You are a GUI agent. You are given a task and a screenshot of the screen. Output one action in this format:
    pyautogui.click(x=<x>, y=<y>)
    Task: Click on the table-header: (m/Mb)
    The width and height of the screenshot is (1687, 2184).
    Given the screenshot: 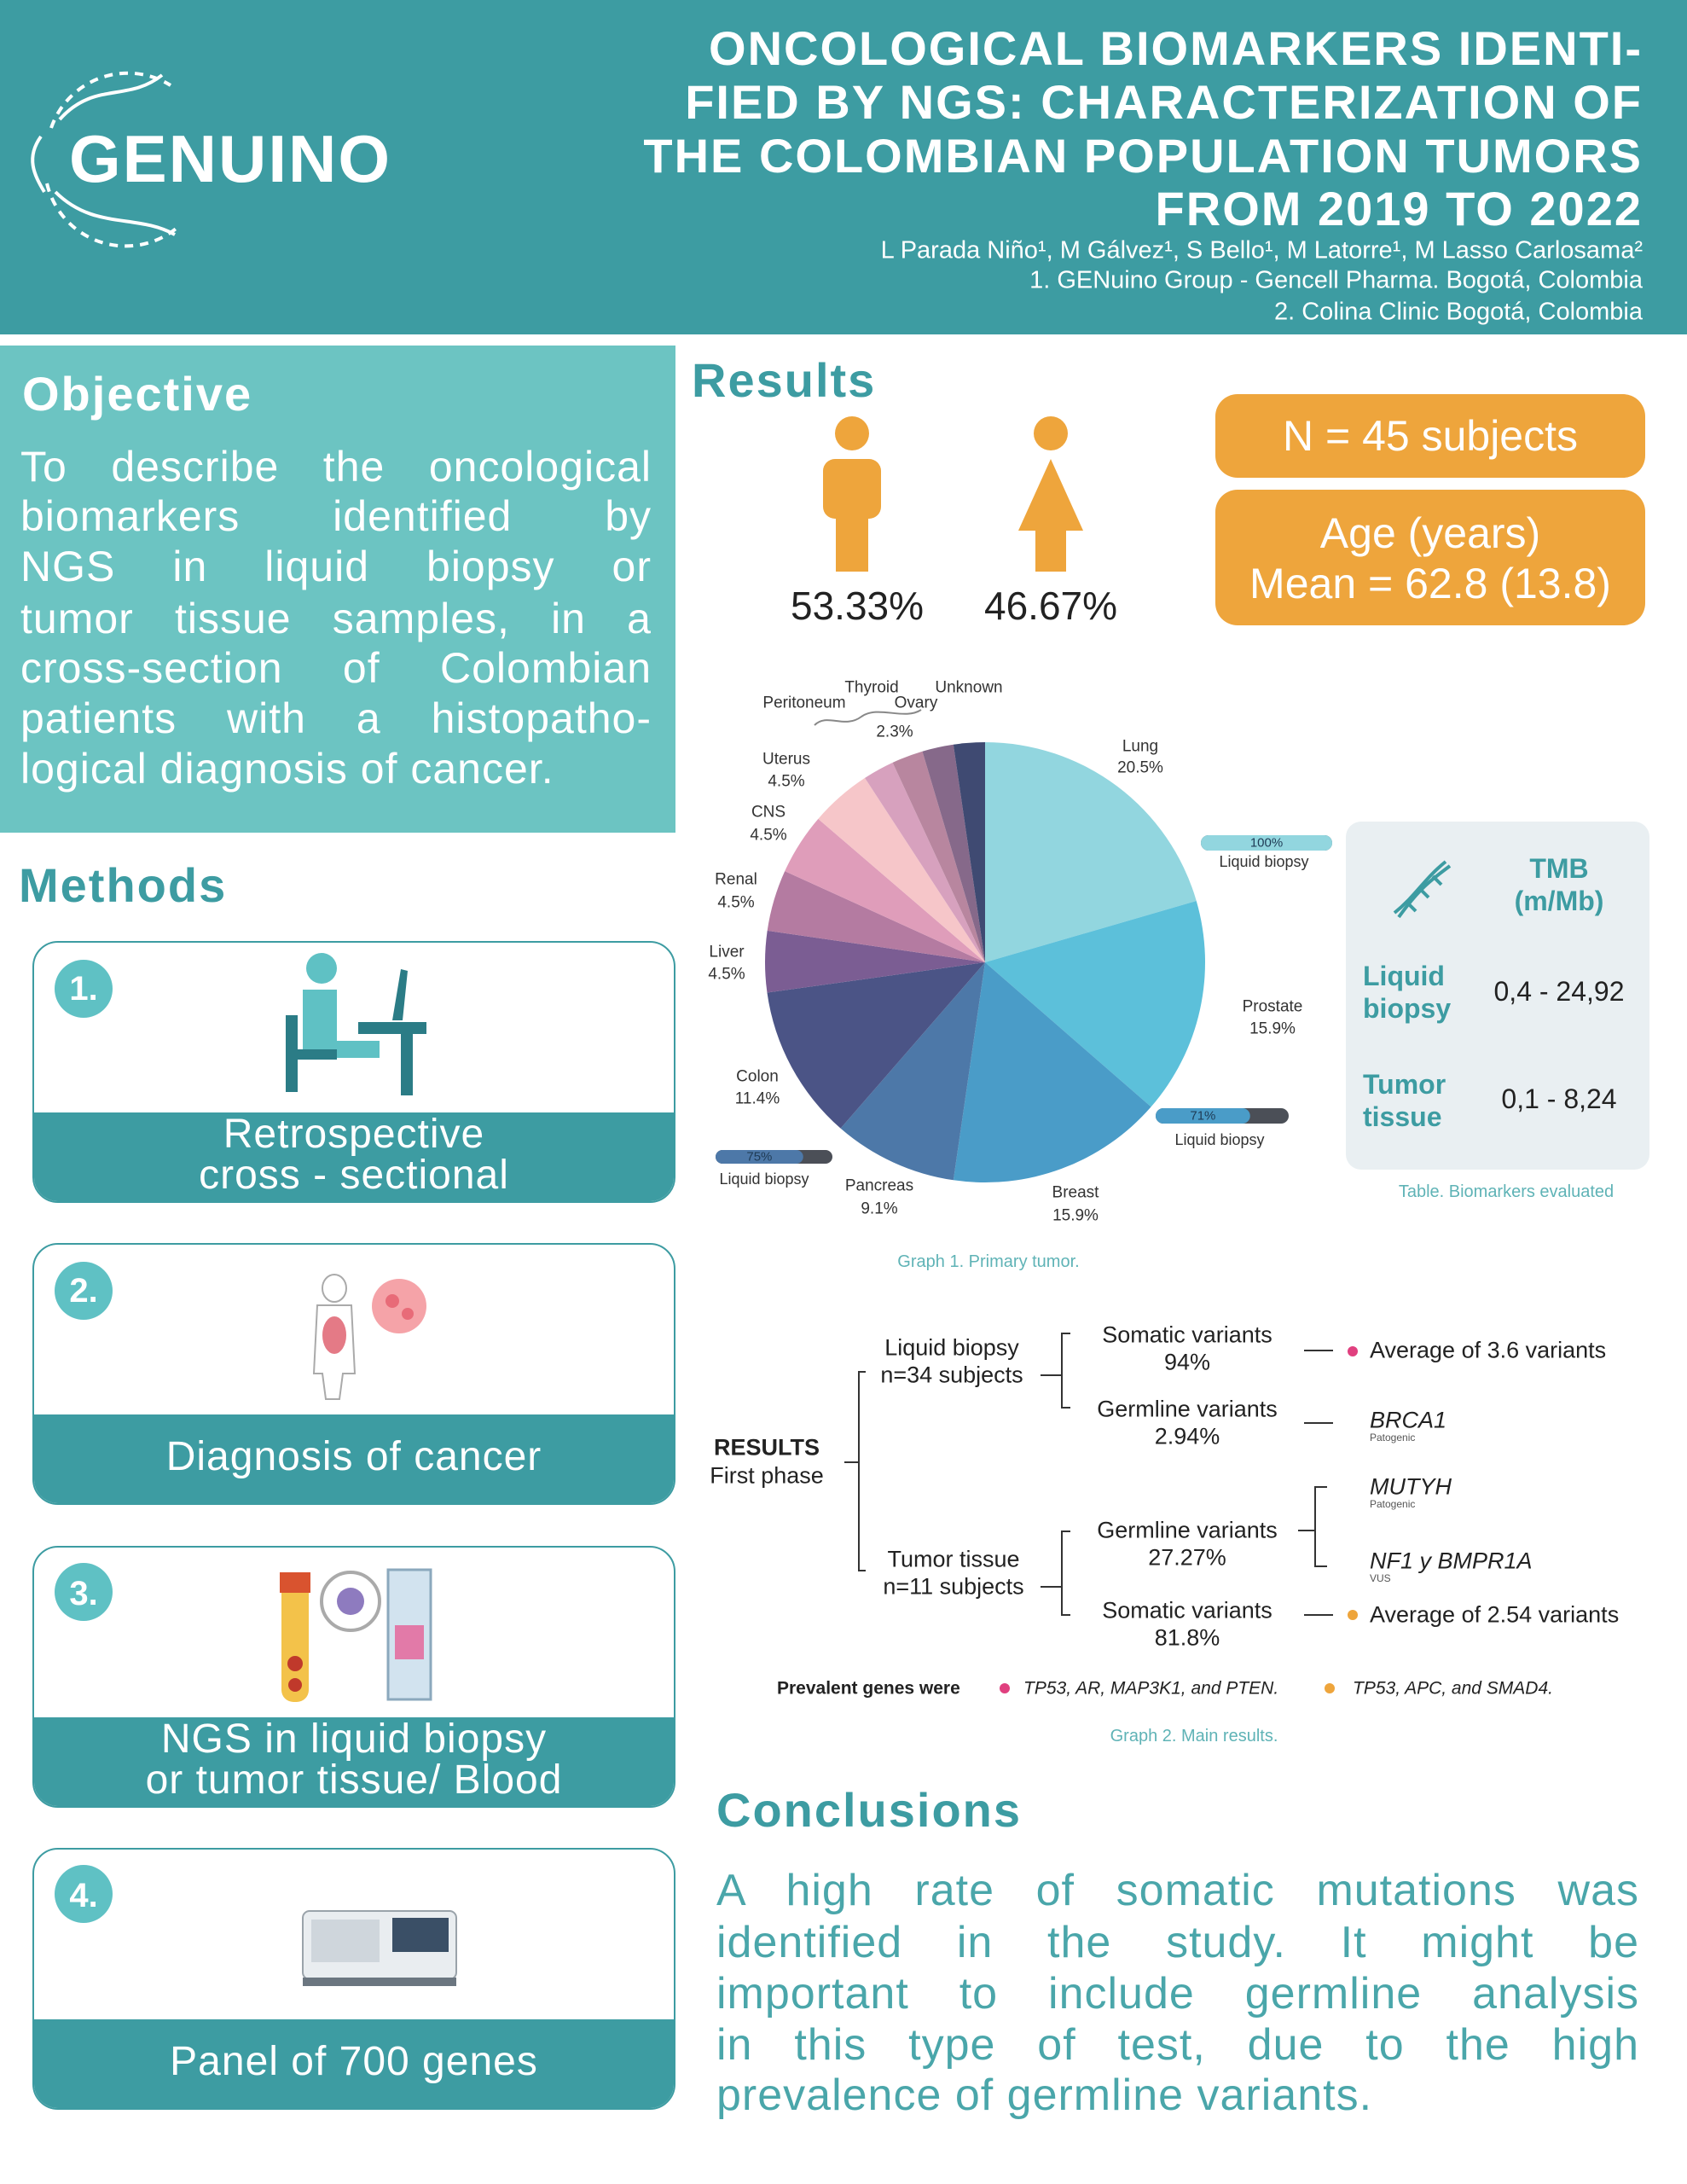 What is the action you would take?
    pyautogui.click(x=1559, y=901)
    